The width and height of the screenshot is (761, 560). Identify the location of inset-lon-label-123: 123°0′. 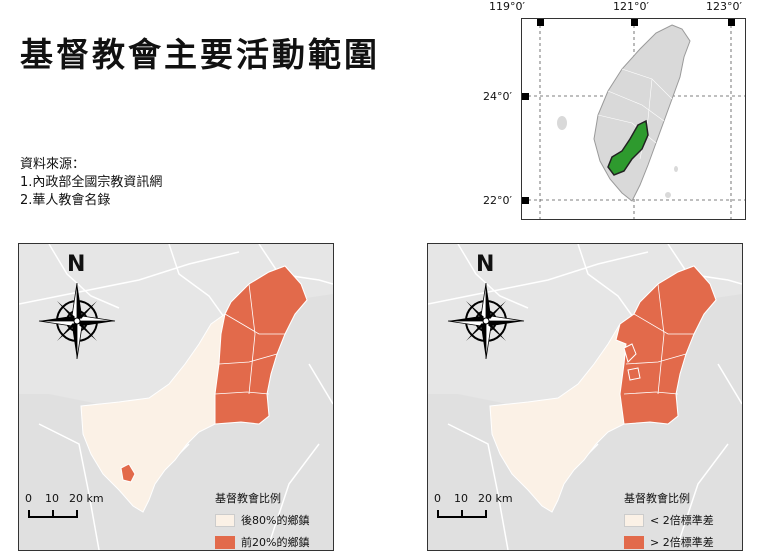
(724, 6).